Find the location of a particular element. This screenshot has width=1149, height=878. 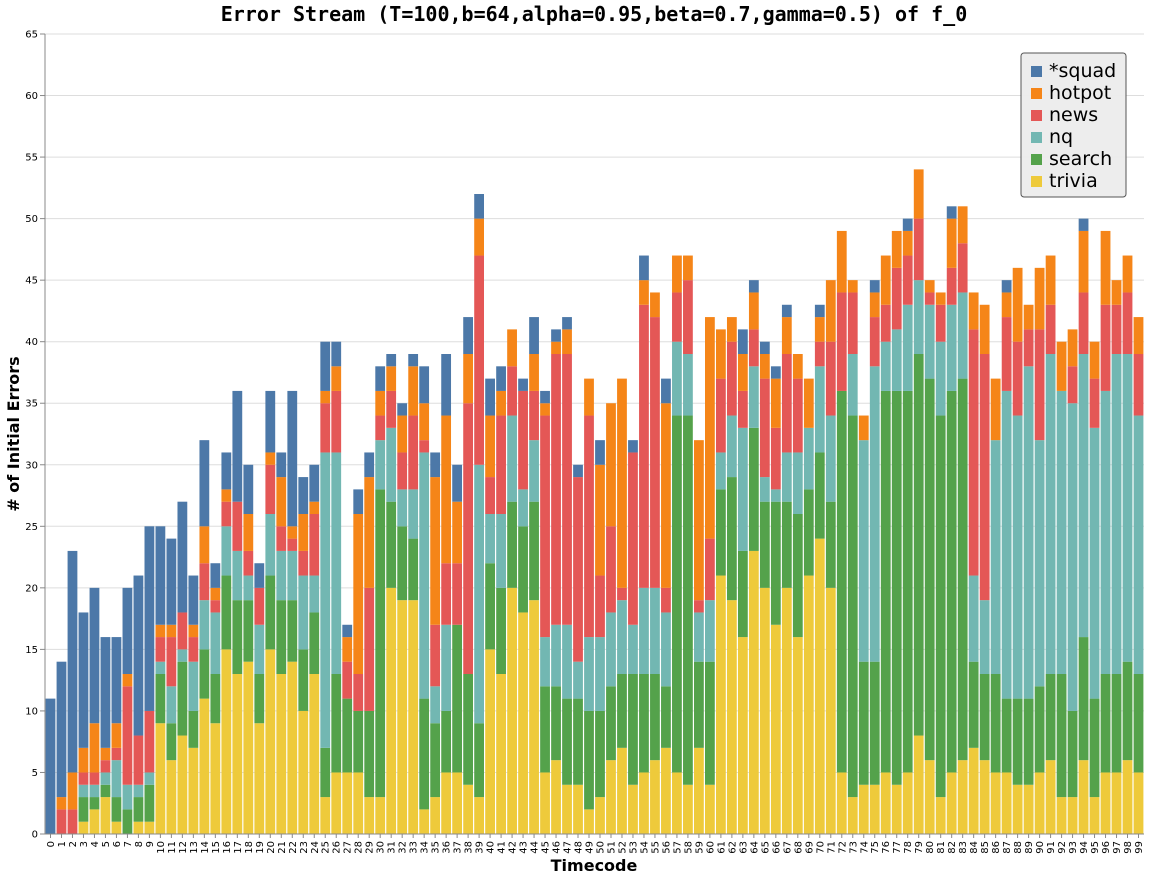

x-tick-label: 51 is located at coordinates (611, 847).